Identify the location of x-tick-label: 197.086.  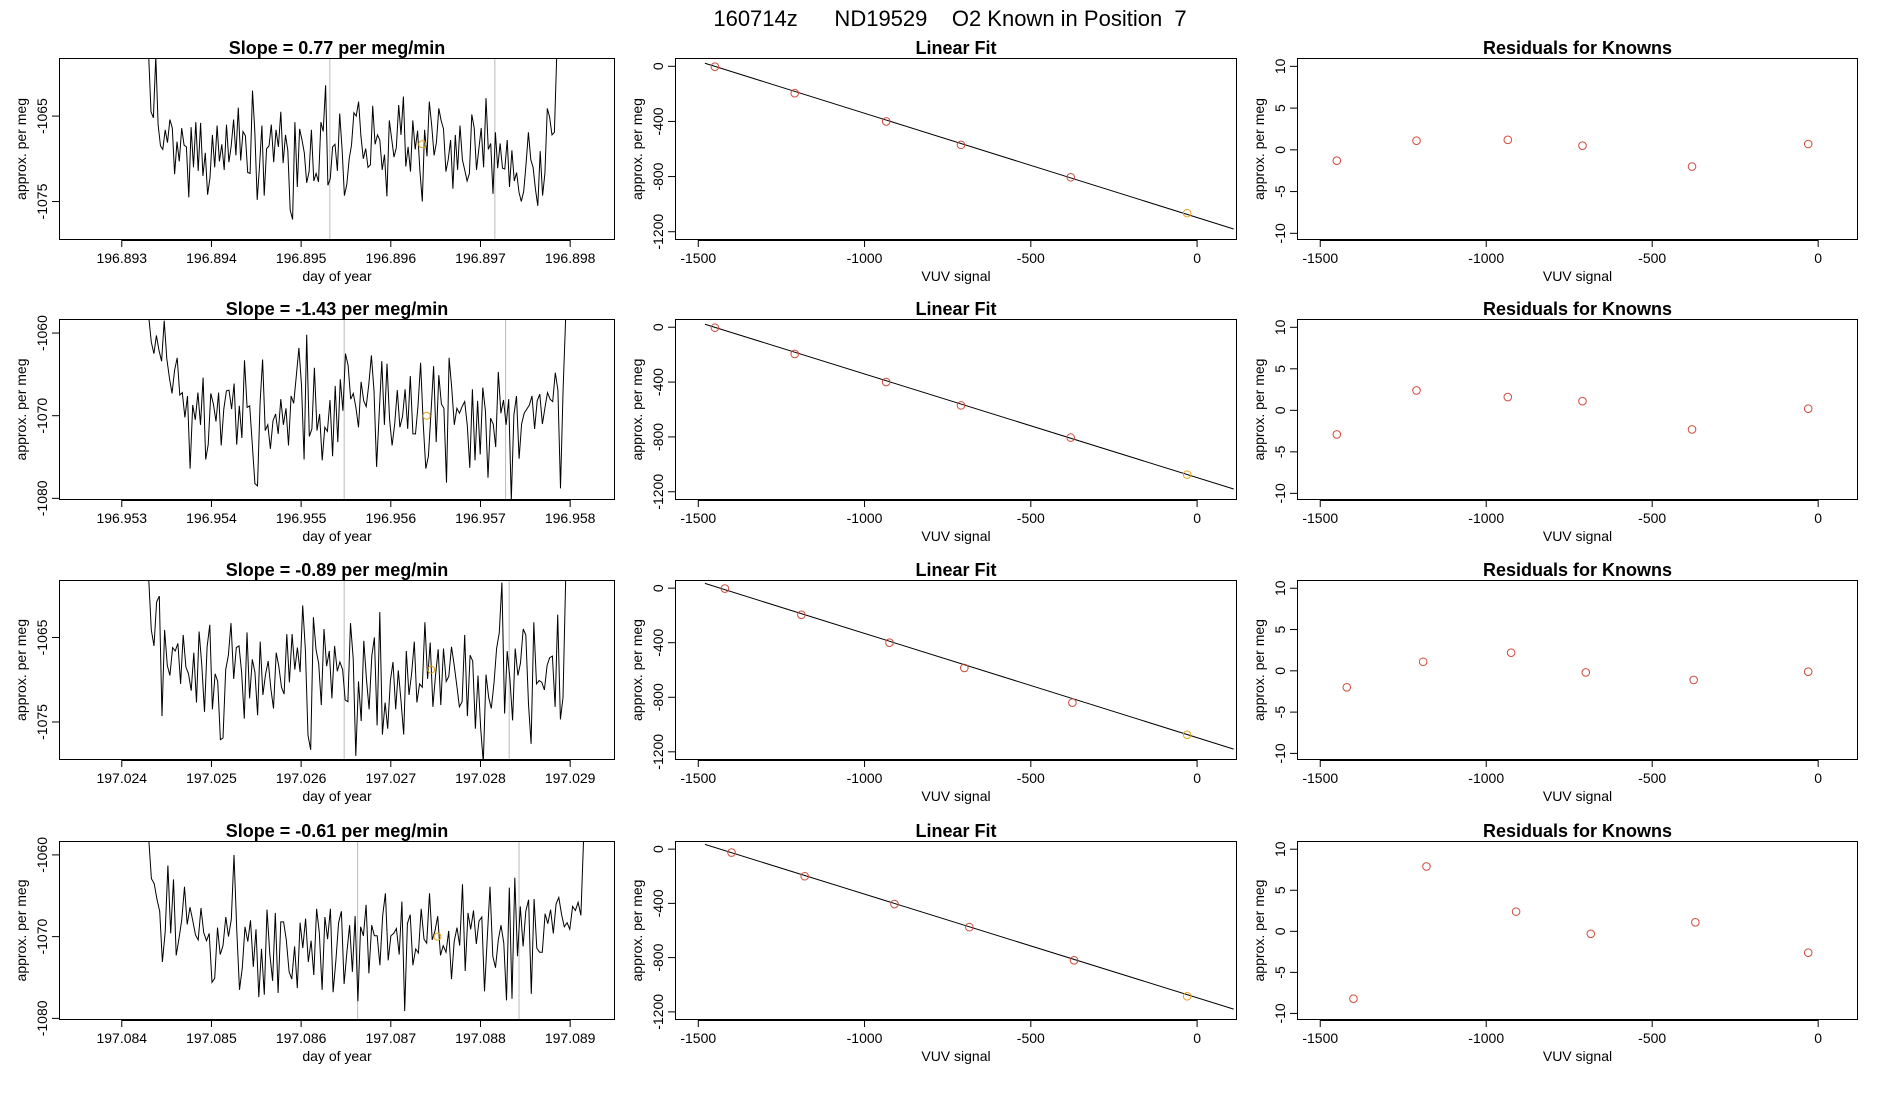
(301, 1038).